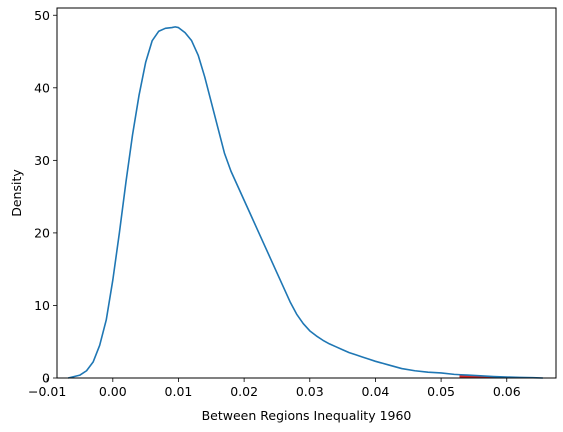 The height and width of the screenshot is (432, 563). What do you see at coordinates (441, 391) in the screenshot?
I see `x-tick-label: 0.05` at bounding box center [441, 391].